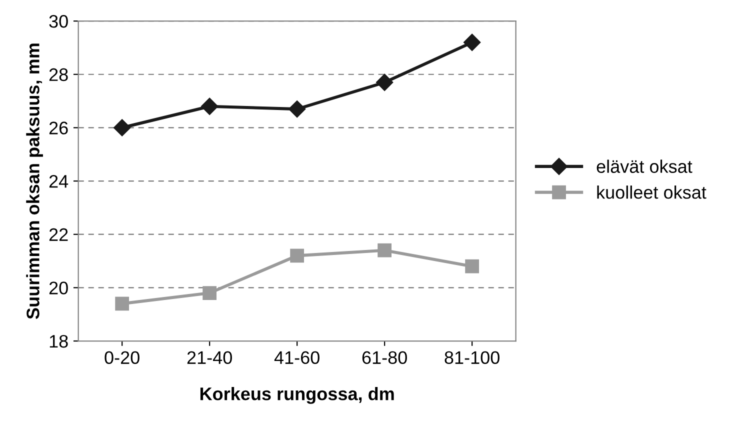 Image resolution: width=739 pixels, height=421 pixels. Describe the element at coordinates (59, 341) in the screenshot. I see `y-tick-label: 18` at that location.